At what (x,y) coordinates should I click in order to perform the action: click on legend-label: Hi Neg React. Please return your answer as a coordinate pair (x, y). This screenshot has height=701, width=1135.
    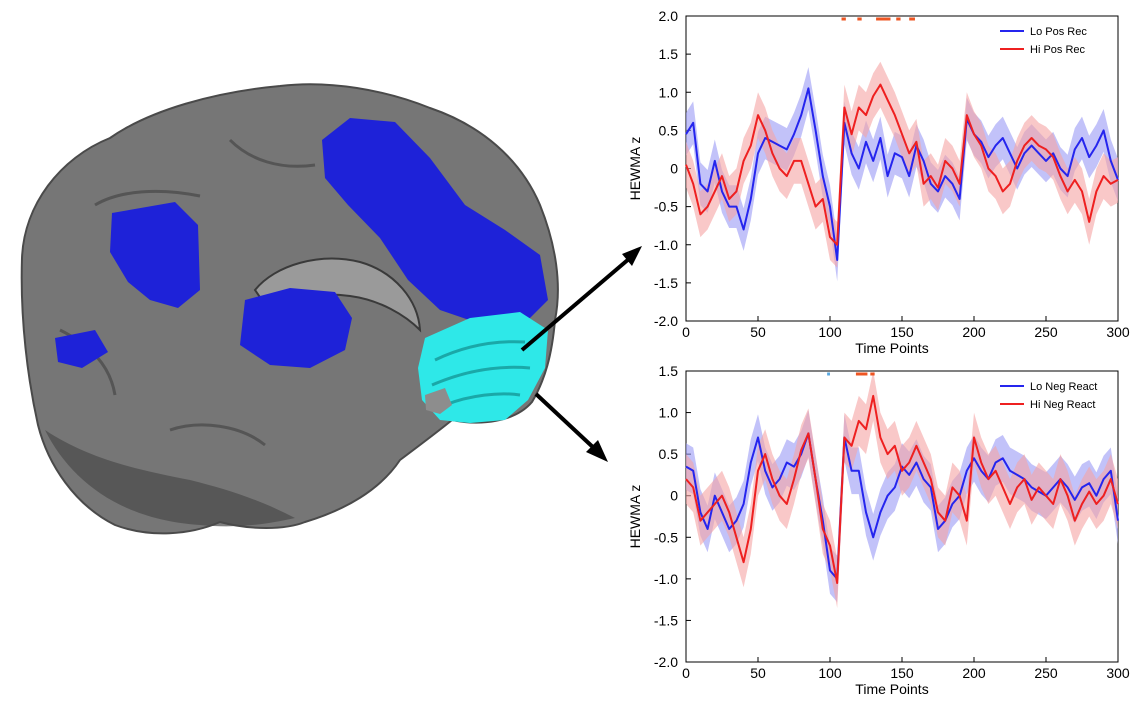
    Looking at the image, I should click on (1062, 405).